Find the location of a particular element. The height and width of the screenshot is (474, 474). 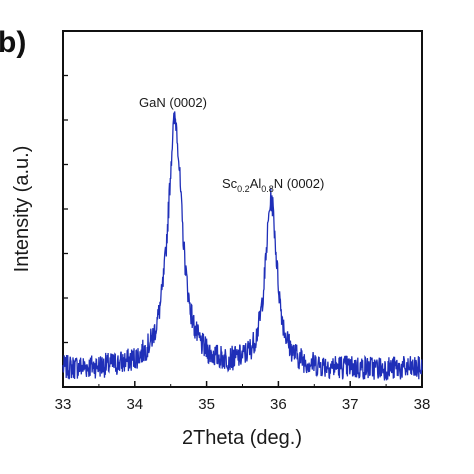

x-tick-label: 37 is located at coordinates (350, 404).